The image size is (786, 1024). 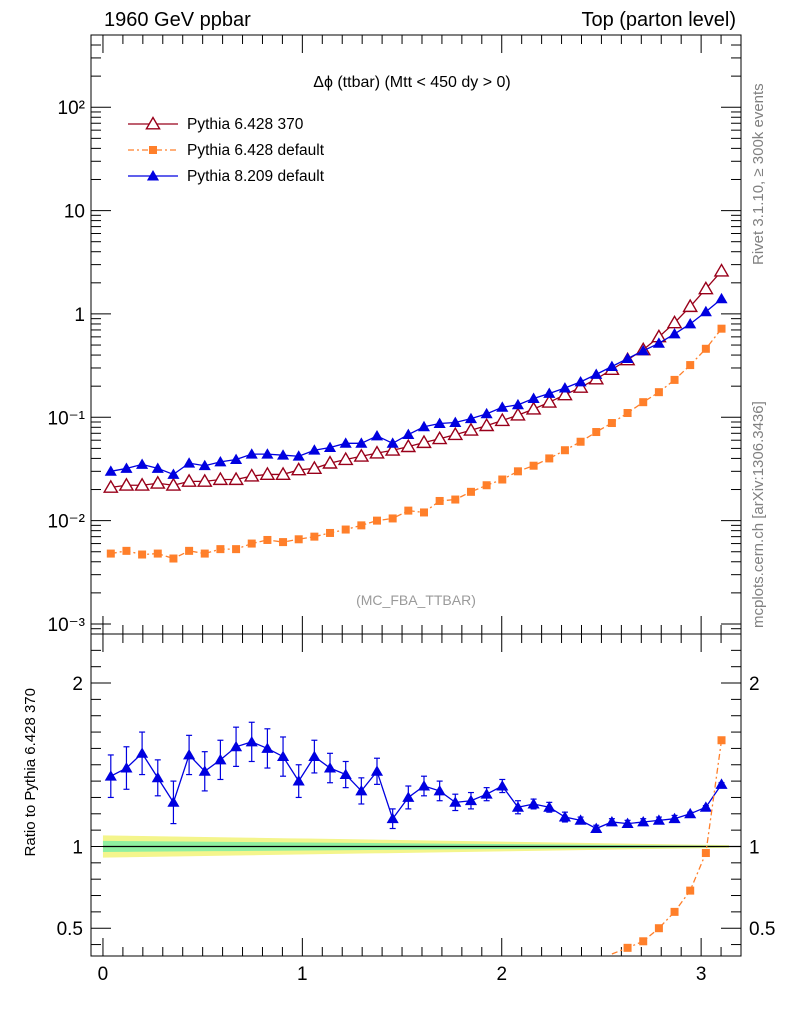 What do you see at coordinates (30, 772) in the screenshot?
I see `ratio-y-axis-label: Ratio to Pythia 6.428 370` at bounding box center [30, 772].